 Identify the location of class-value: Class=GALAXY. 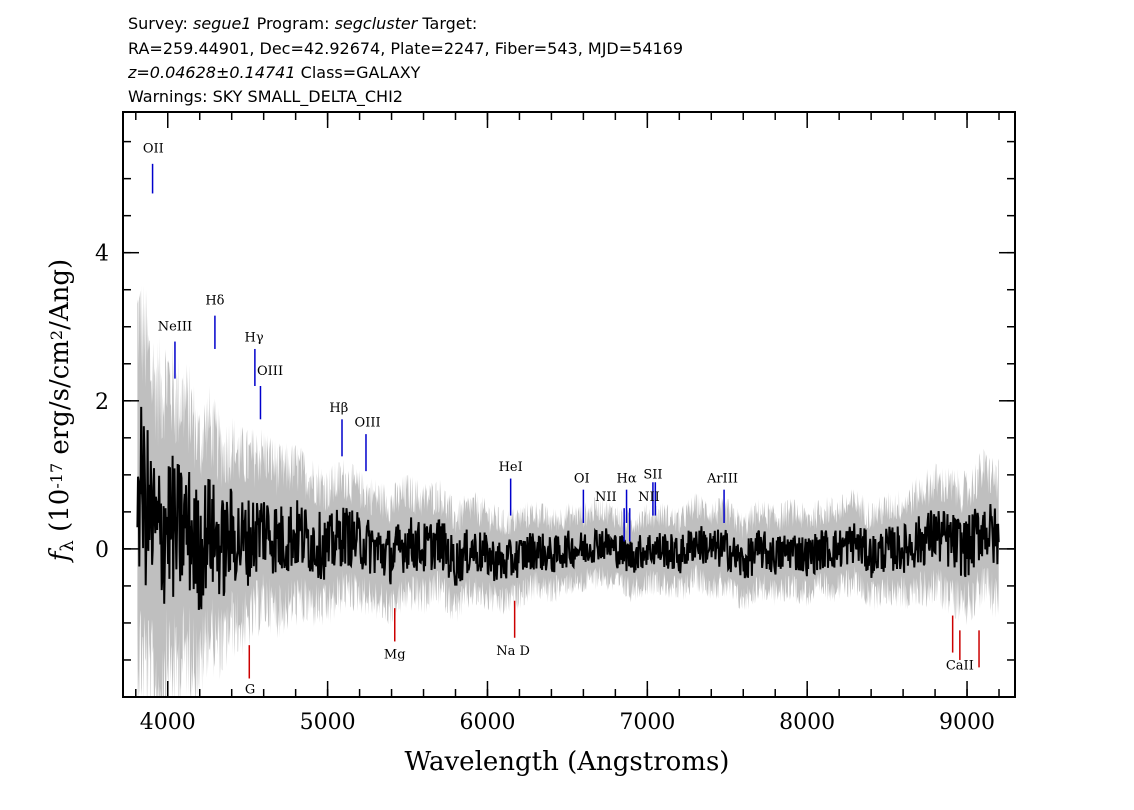
(360, 72).